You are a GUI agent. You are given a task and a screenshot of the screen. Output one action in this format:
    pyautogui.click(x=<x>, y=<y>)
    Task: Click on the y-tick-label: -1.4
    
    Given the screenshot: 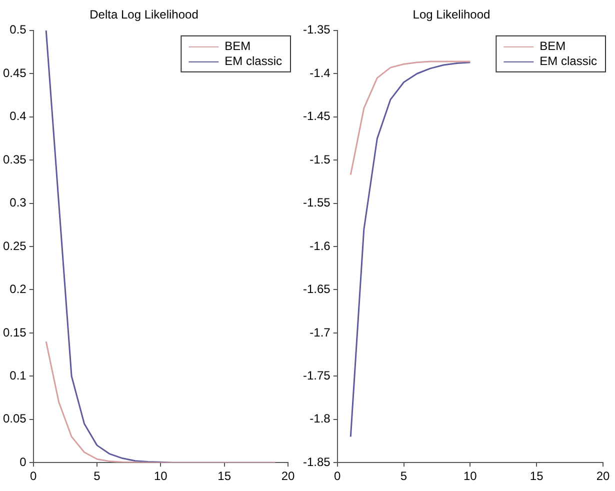 What is the action you would take?
    pyautogui.click(x=320, y=73)
    